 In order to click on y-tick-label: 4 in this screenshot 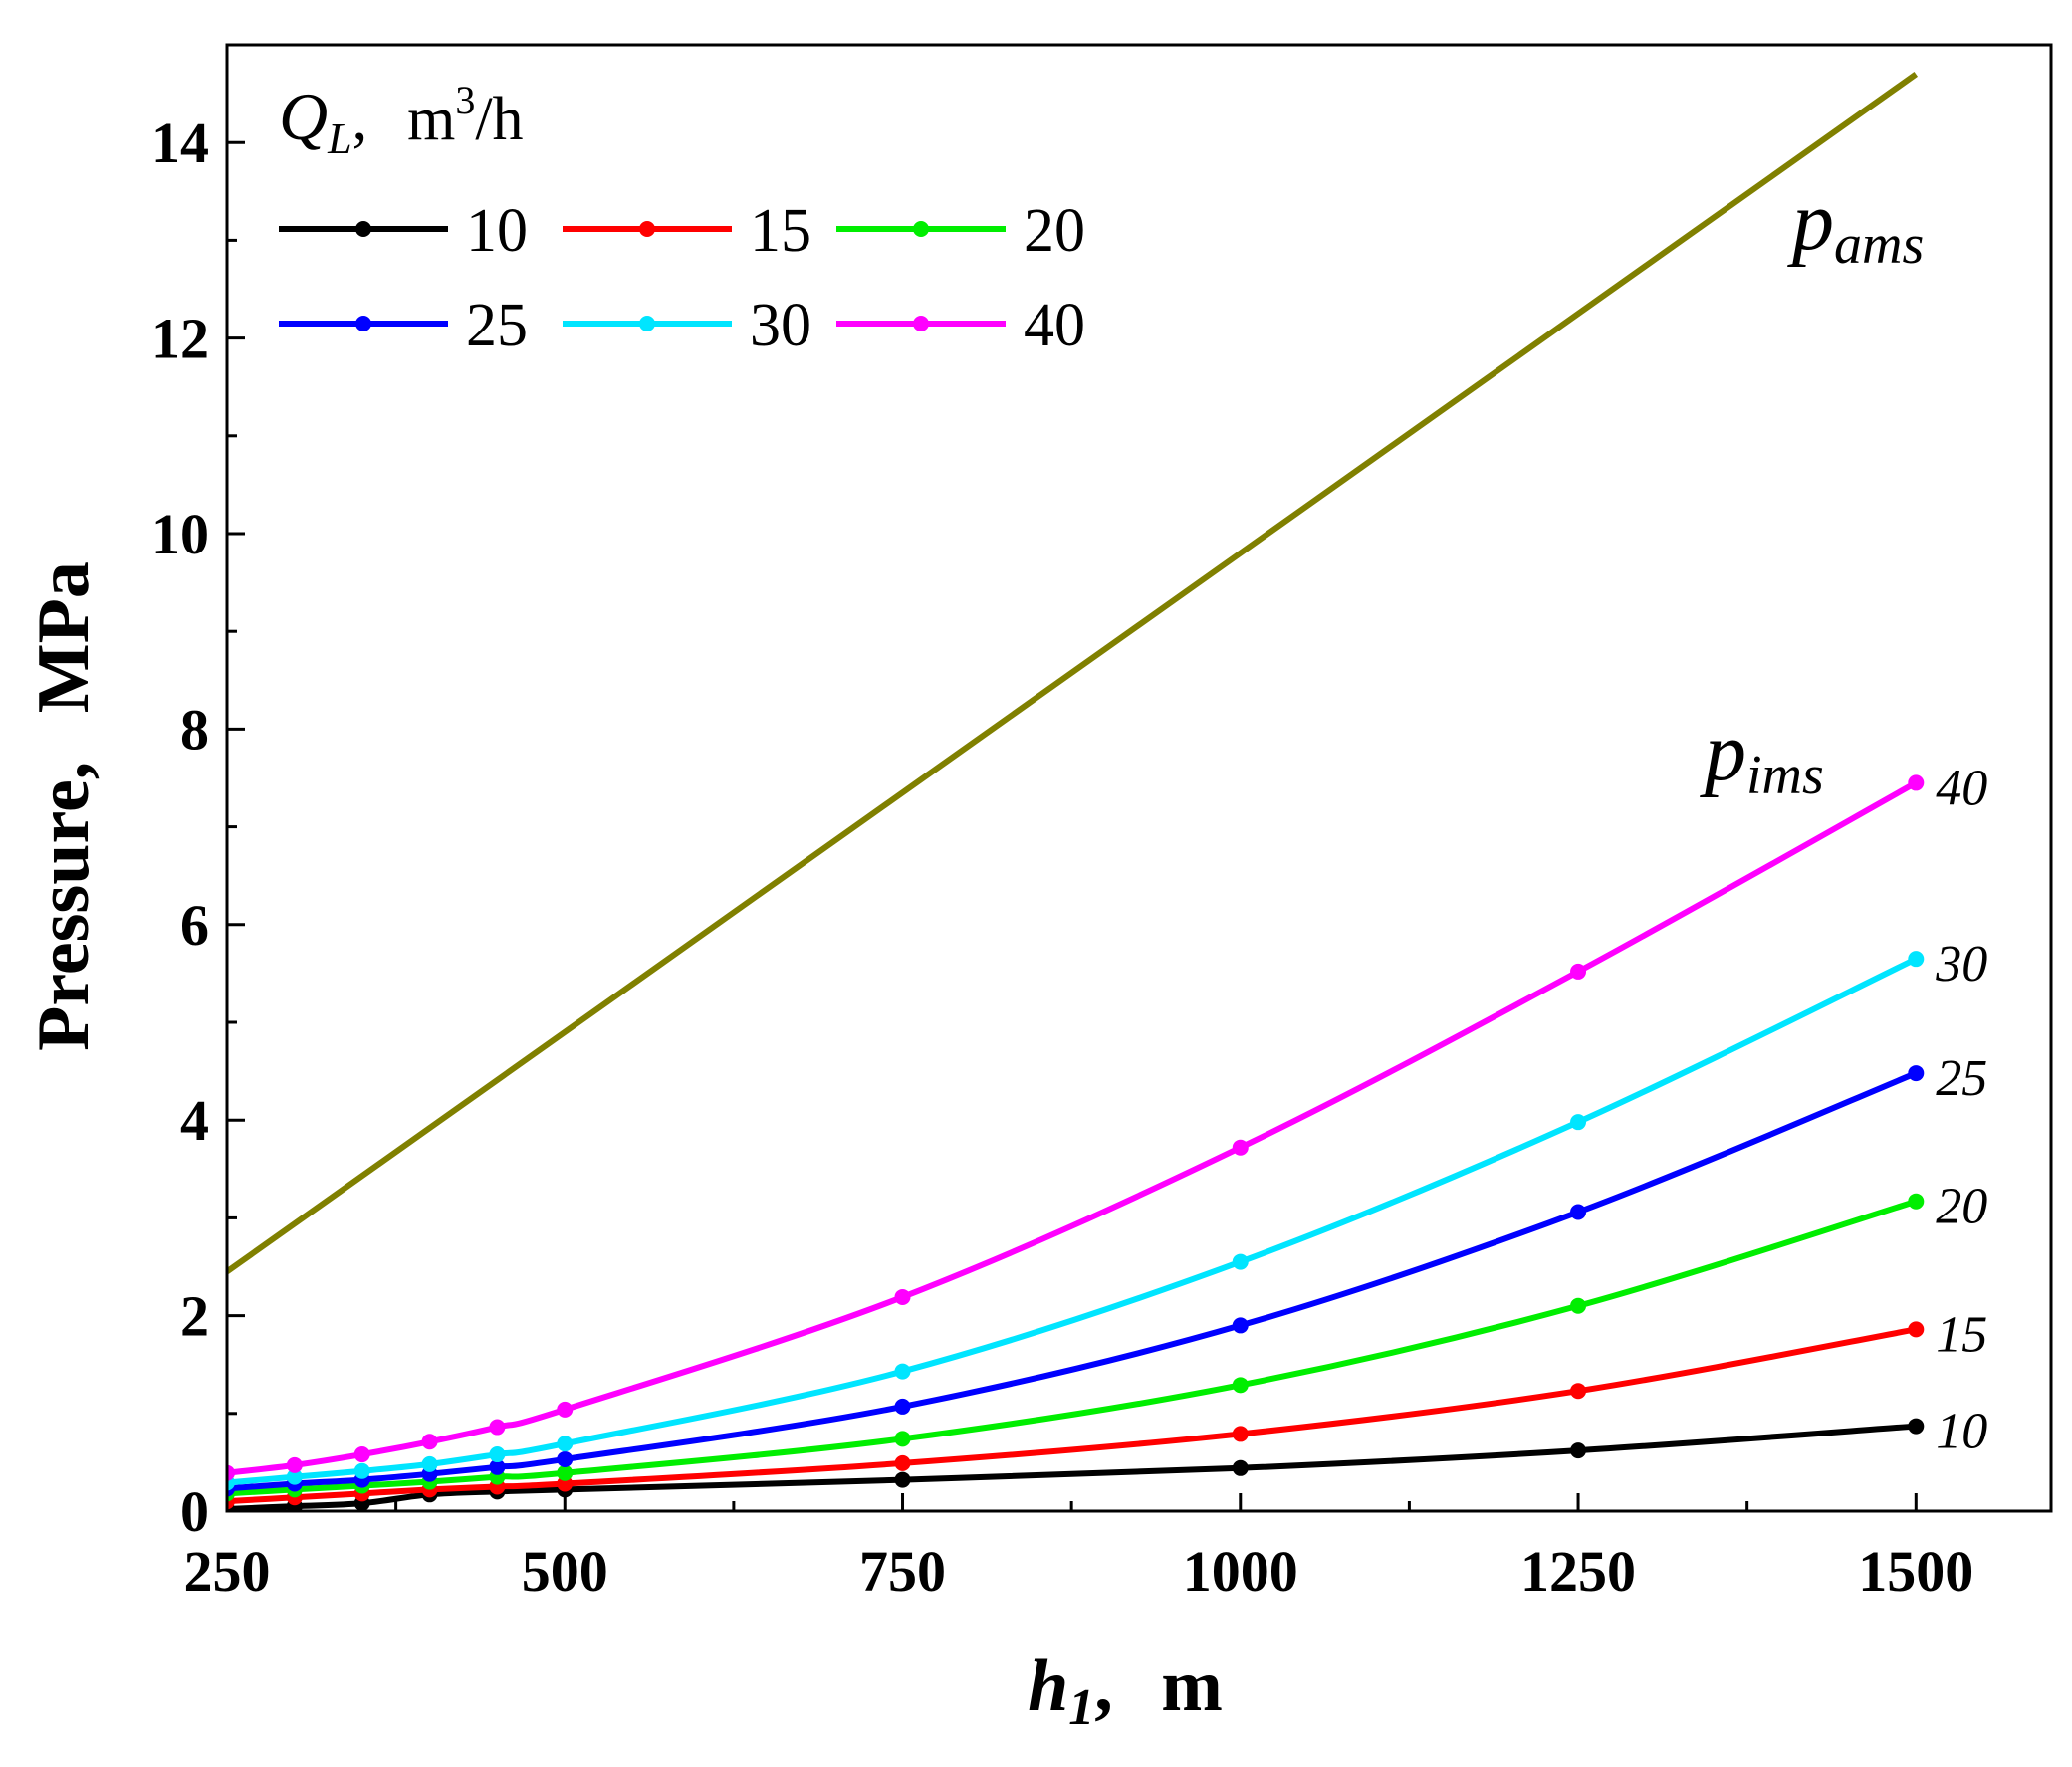, I will do `click(194, 1120)`.